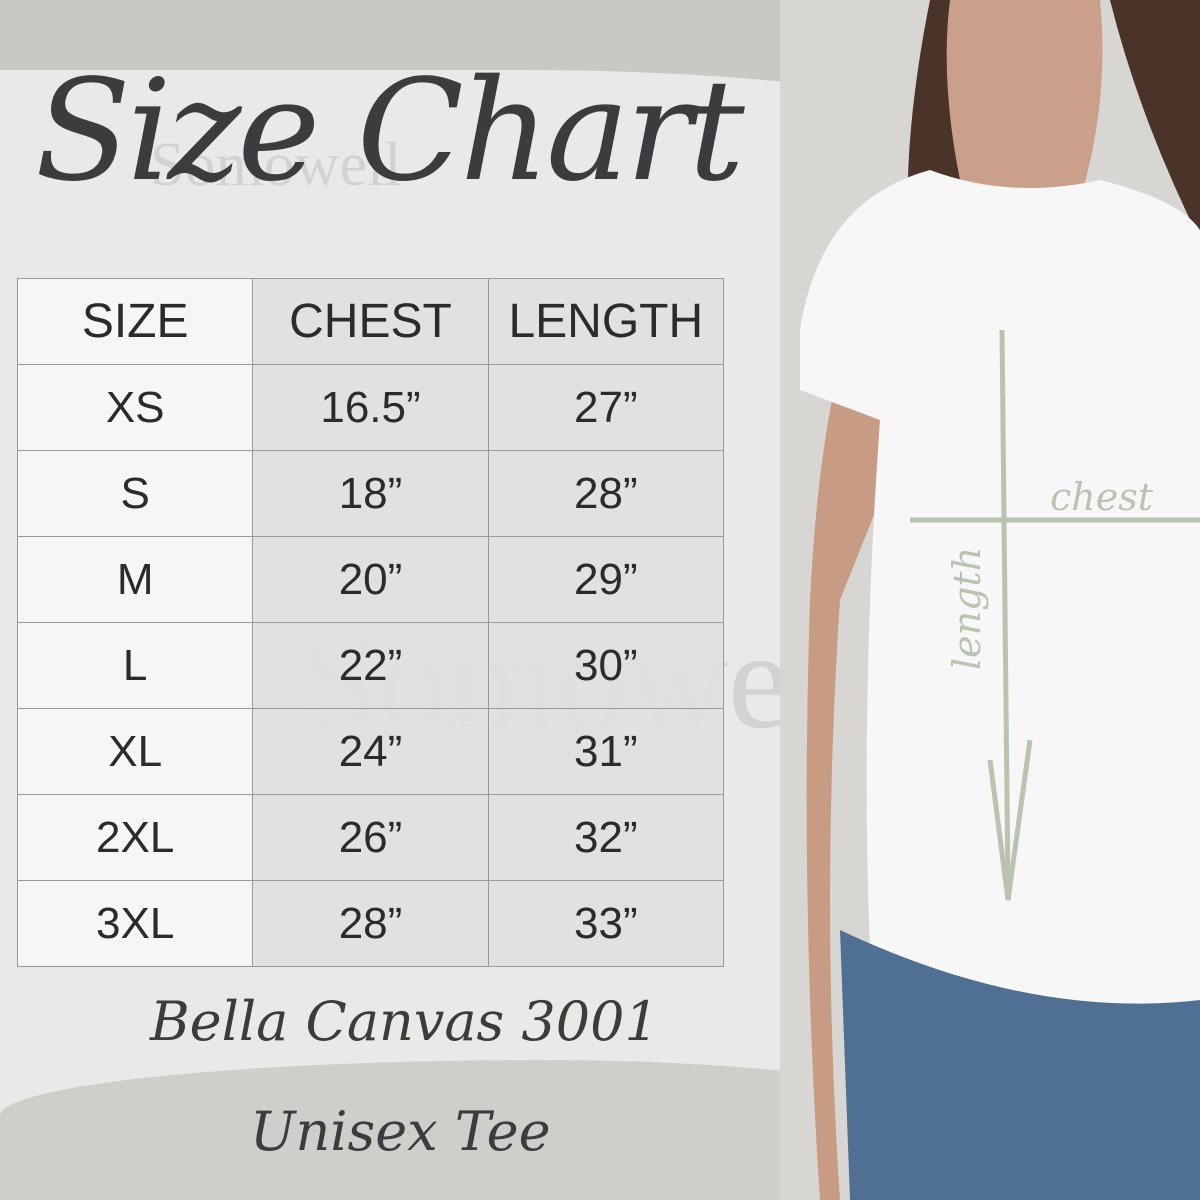 Image resolution: width=1200 pixels, height=1200 pixels. I want to click on table-row: S 18” 28”, so click(370, 493).